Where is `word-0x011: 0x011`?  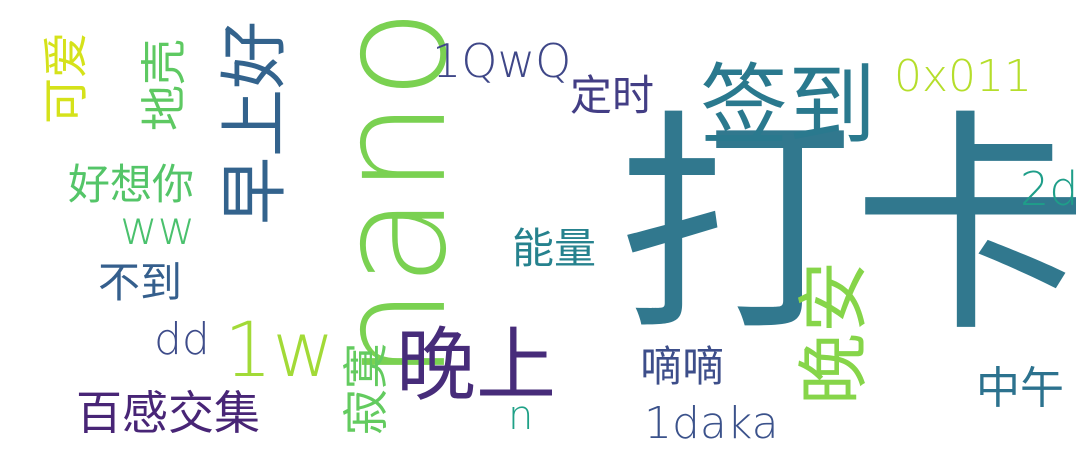
word-0x011: 0x011 is located at coordinates (963, 76).